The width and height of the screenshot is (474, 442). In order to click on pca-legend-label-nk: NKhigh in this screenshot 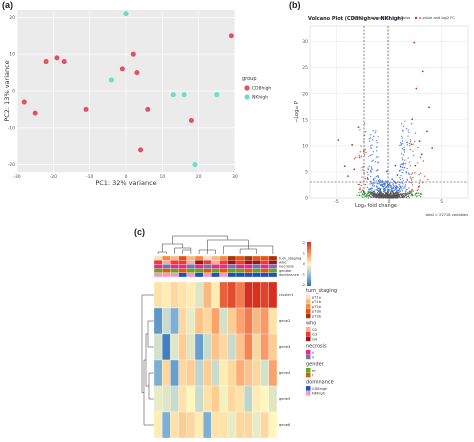, I will do `click(260, 98)`.